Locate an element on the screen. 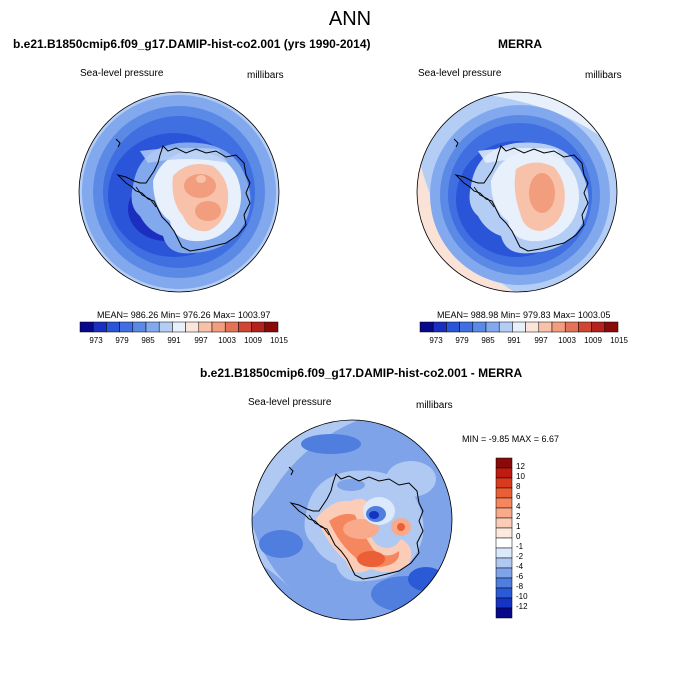 The image size is (700, 700). panel-2-tick: 1015 is located at coordinates (619, 340).